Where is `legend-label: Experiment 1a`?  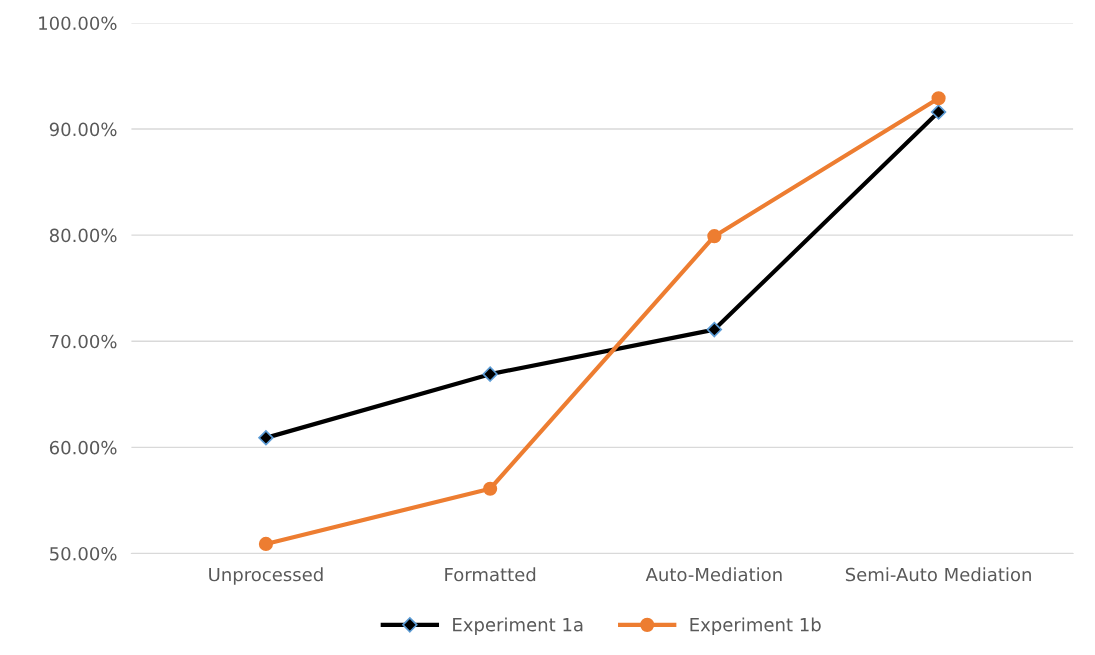
legend-label: Experiment 1a is located at coordinates (518, 626).